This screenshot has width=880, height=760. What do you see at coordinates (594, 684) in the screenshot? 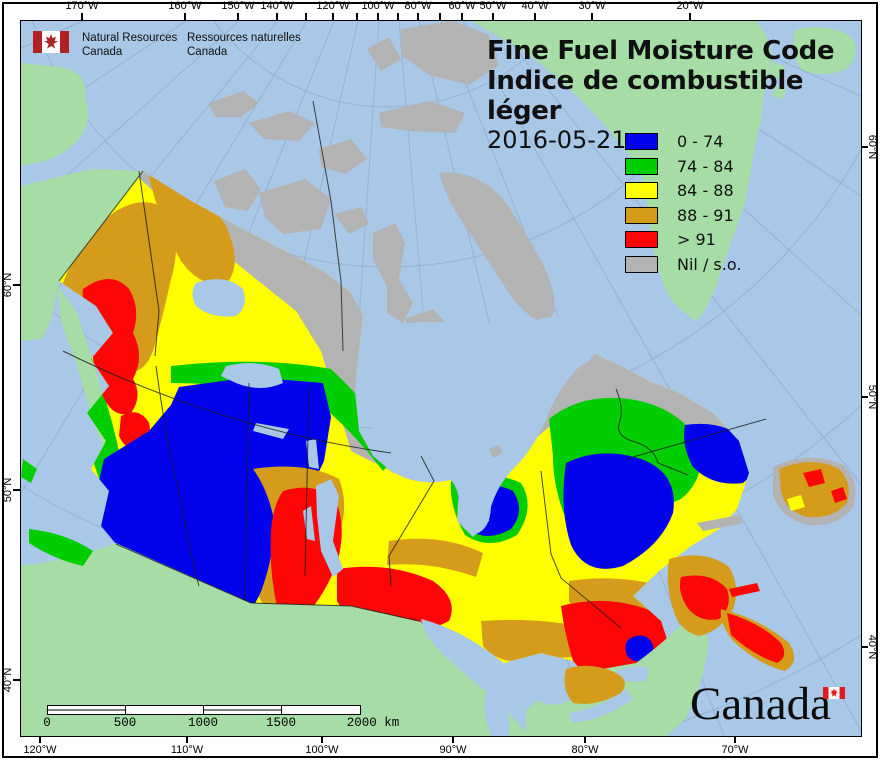
I see `southern-ontario` at bounding box center [594, 684].